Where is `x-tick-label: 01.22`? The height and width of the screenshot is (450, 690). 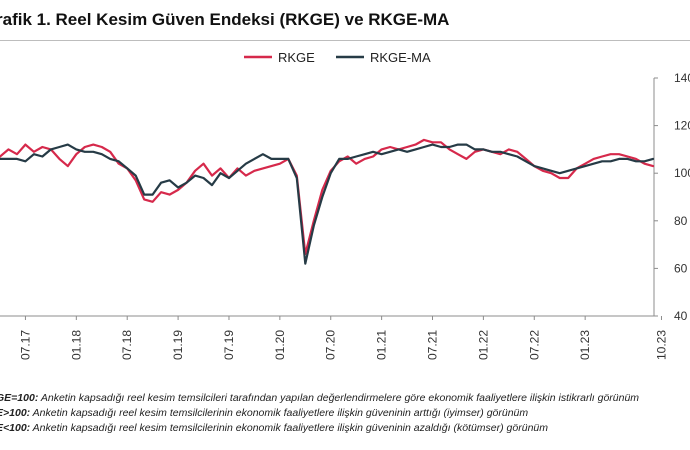 x-tick-label: 01.22 is located at coordinates (483, 345).